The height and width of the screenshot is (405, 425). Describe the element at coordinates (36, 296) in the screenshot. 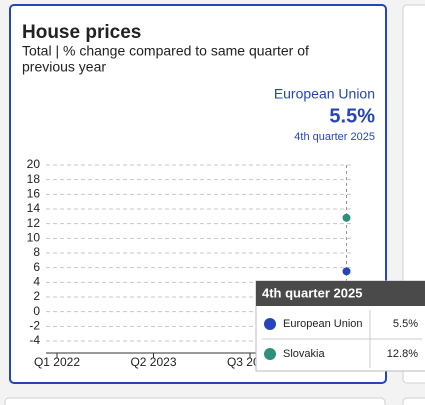

I see `y-tick-label: 2` at that location.